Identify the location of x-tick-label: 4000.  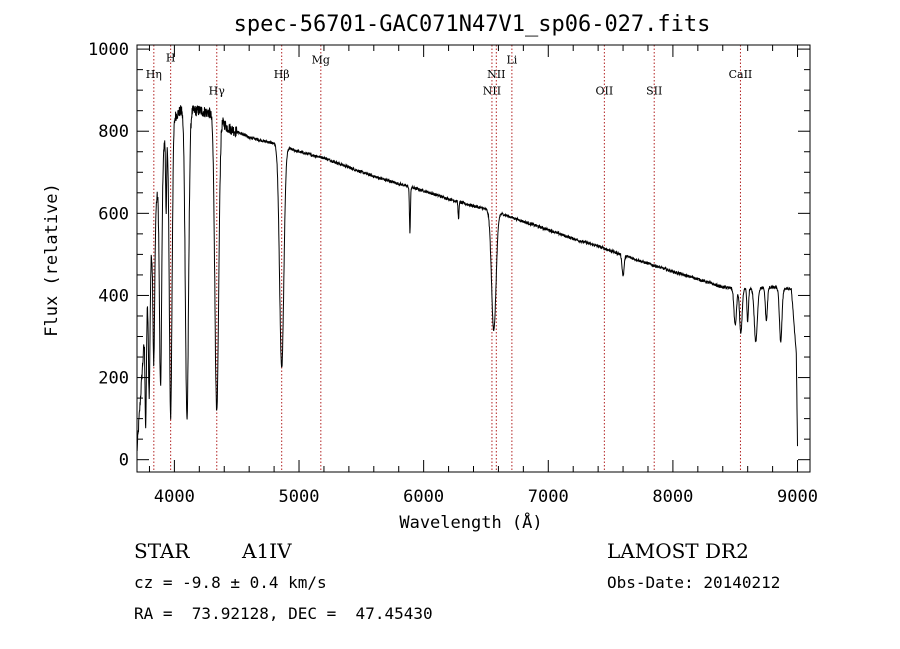
(174, 497).